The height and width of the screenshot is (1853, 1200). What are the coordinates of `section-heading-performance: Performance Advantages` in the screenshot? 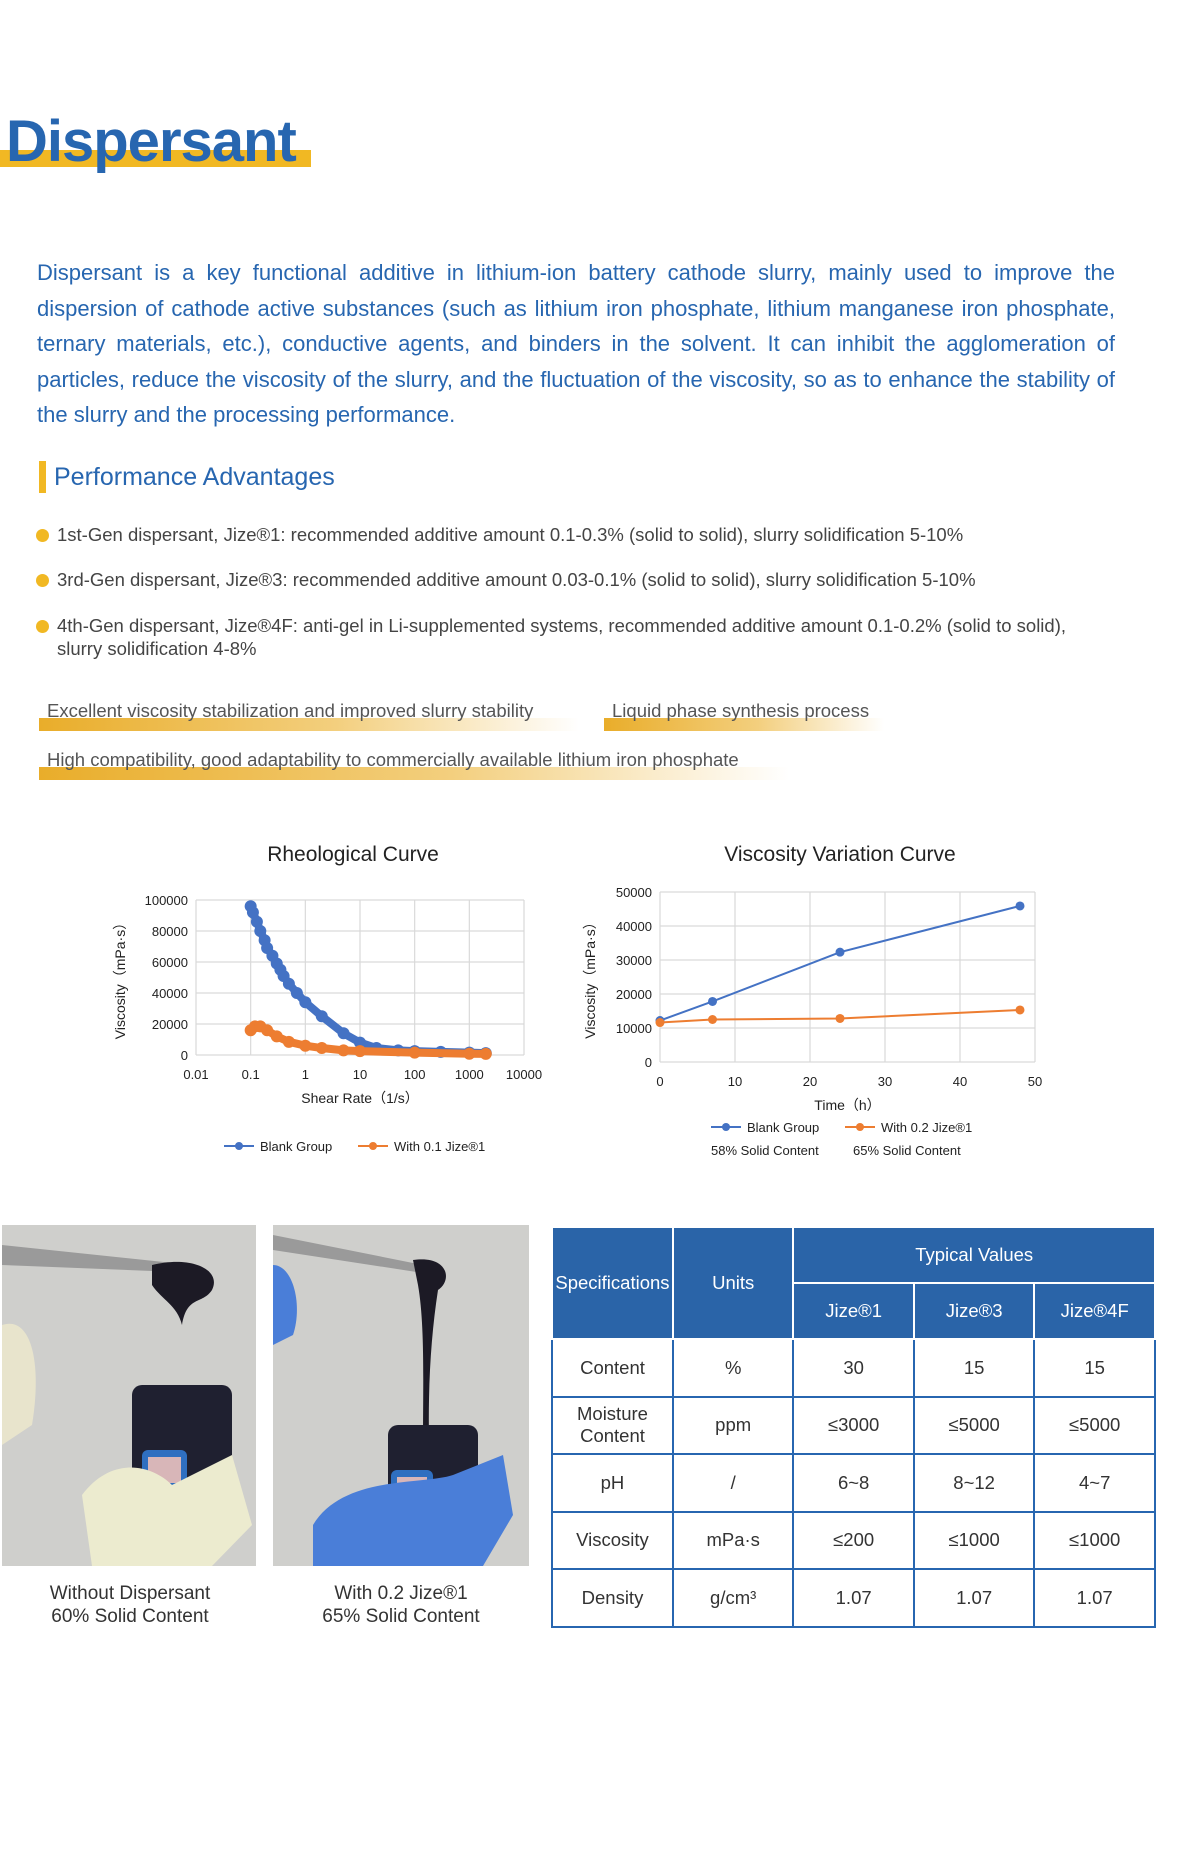 It's located at (187, 477).